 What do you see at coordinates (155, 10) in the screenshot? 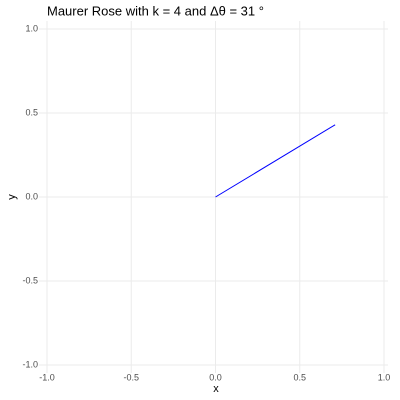
I see `chart-title: Maurer Rose with k = 4 and Δθ = 31 °` at bounding box center [155, 10].